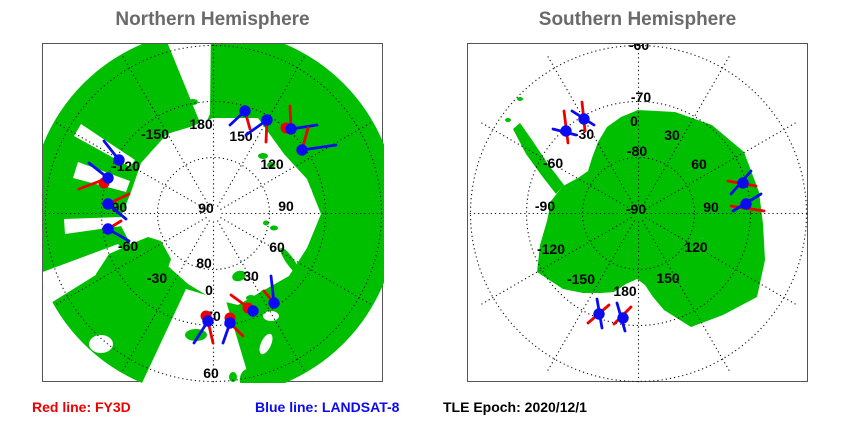 The height and width of the screenshot is (425, 850). What do you see at coordinates (639, 48) in the screenshot?
I see `latitude-label: -60` at bounding box center [639, 48].